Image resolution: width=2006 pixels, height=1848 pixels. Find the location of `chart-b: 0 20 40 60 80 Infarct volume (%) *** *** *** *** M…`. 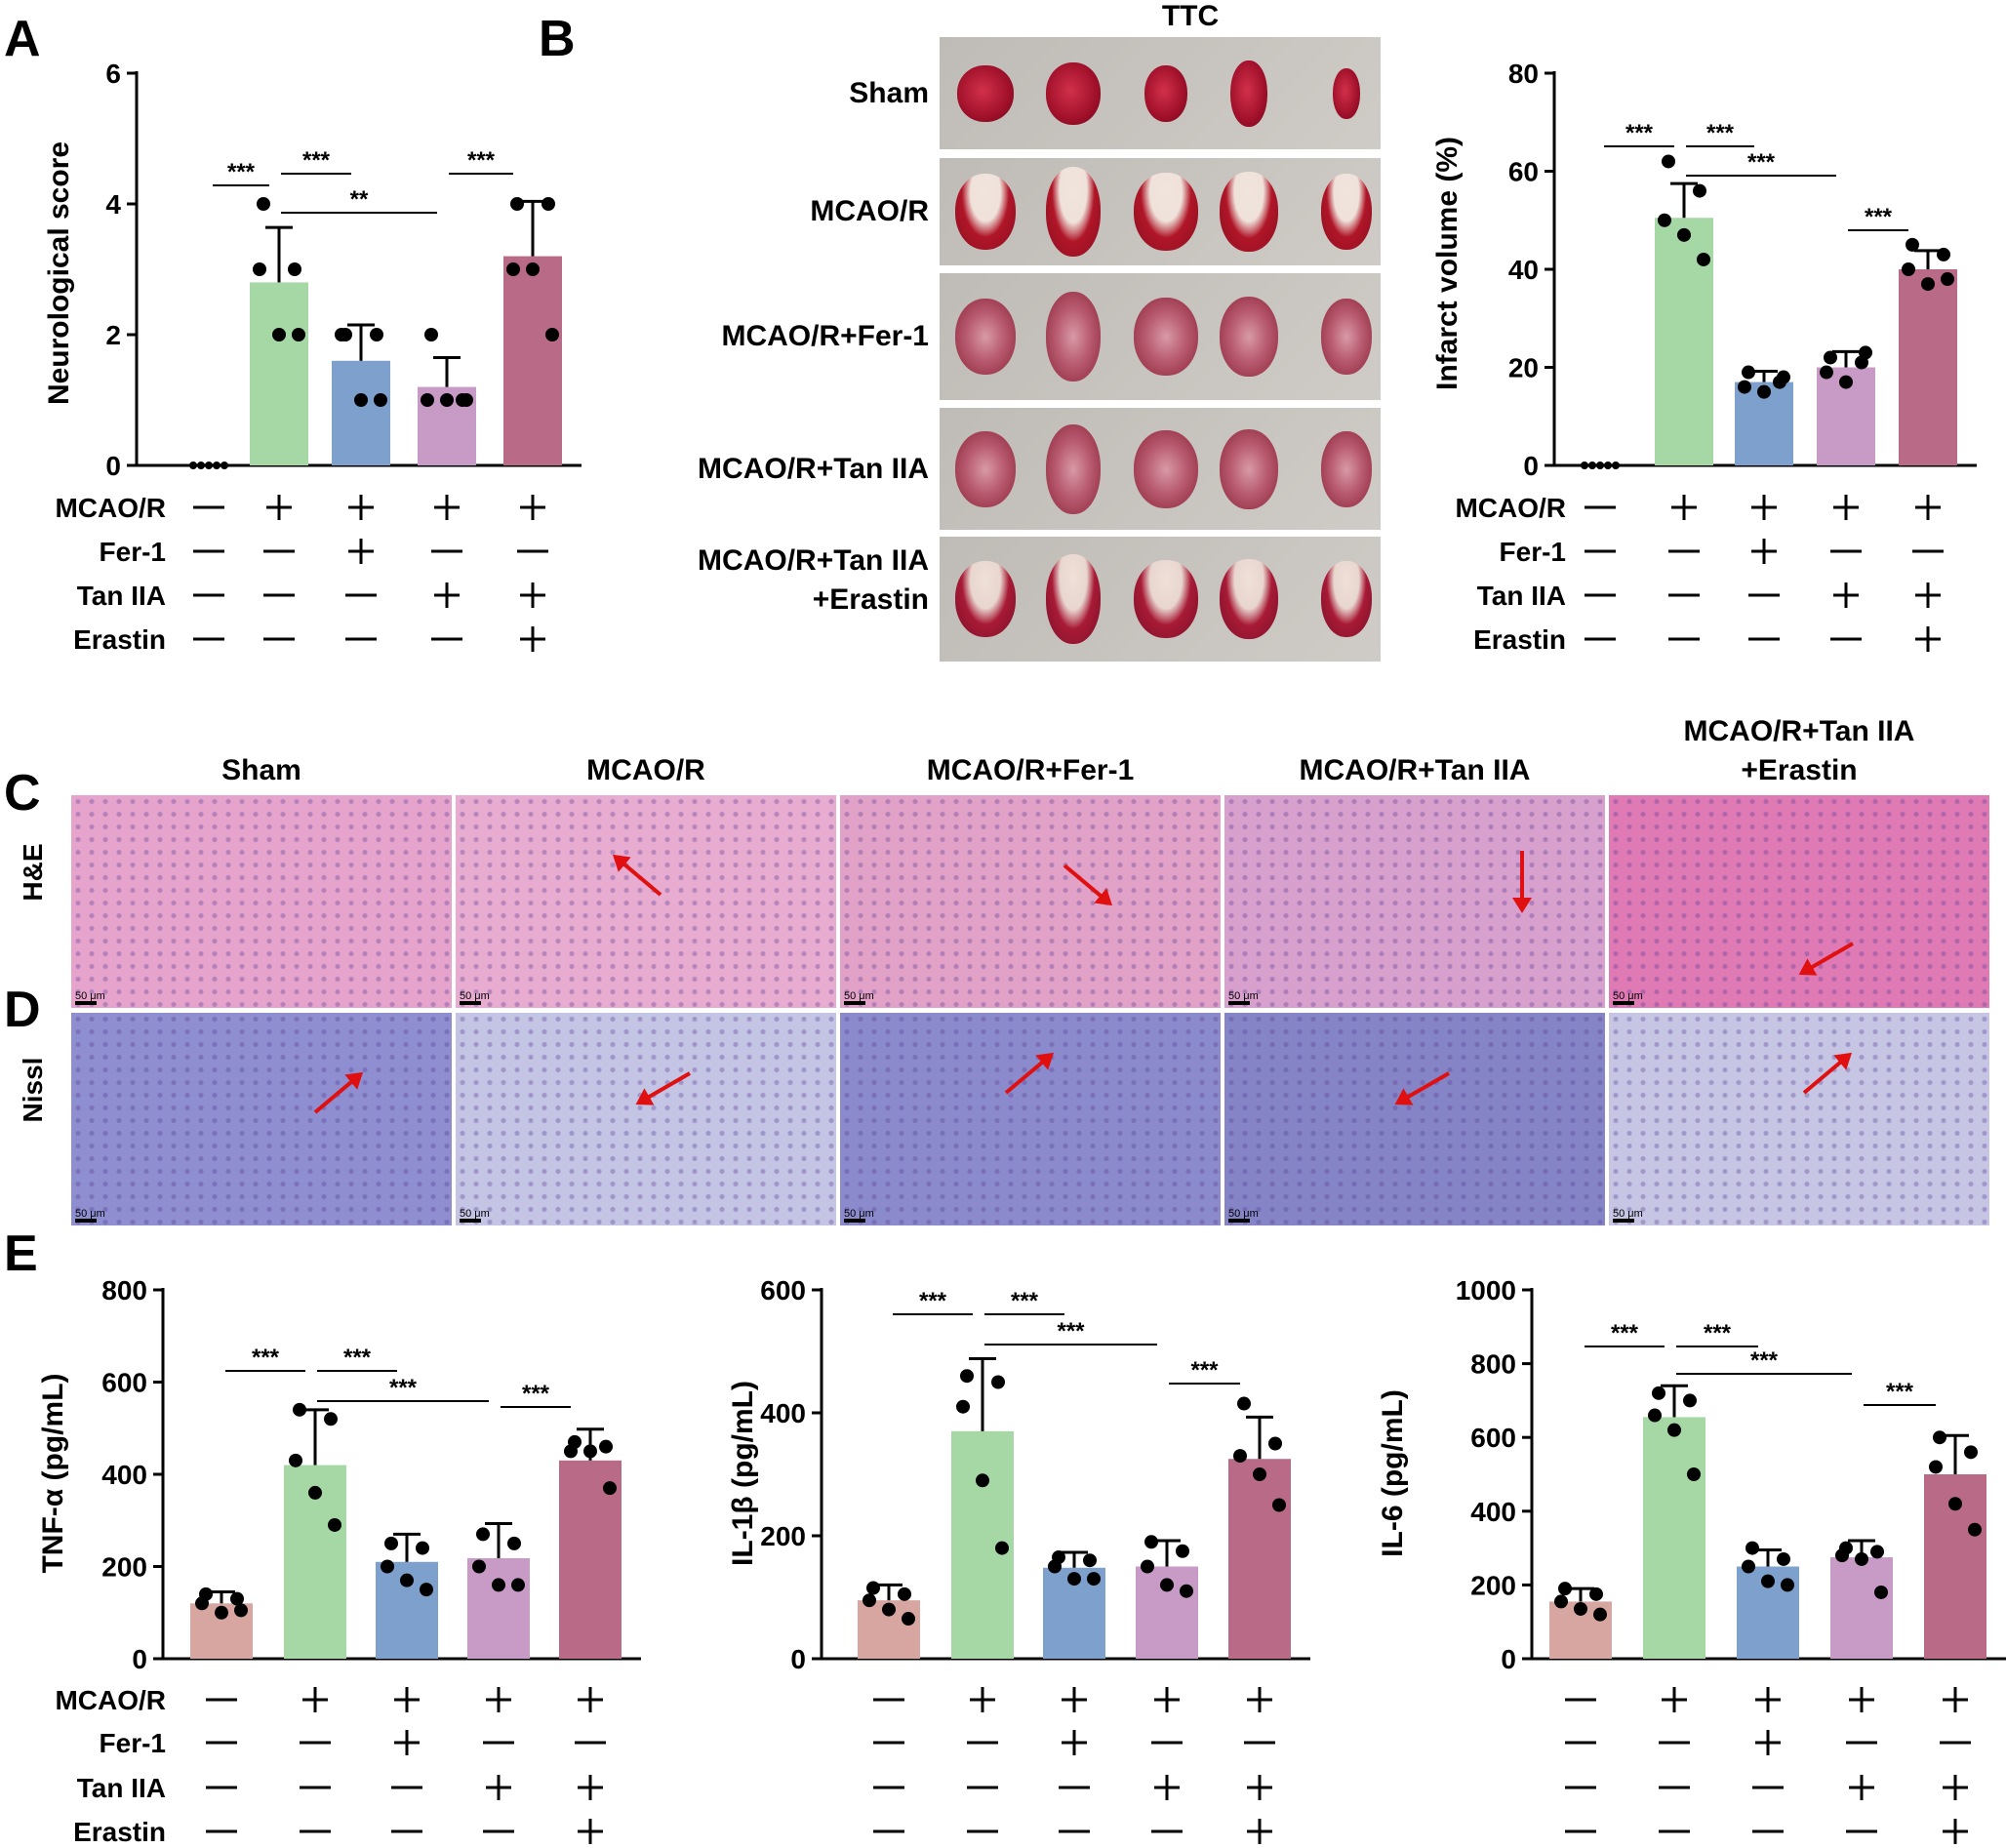

chart-b: 0 20 40 60 80 Infarct volume (%) *** *** *** *** M… is located at coordinates (1704, 357).